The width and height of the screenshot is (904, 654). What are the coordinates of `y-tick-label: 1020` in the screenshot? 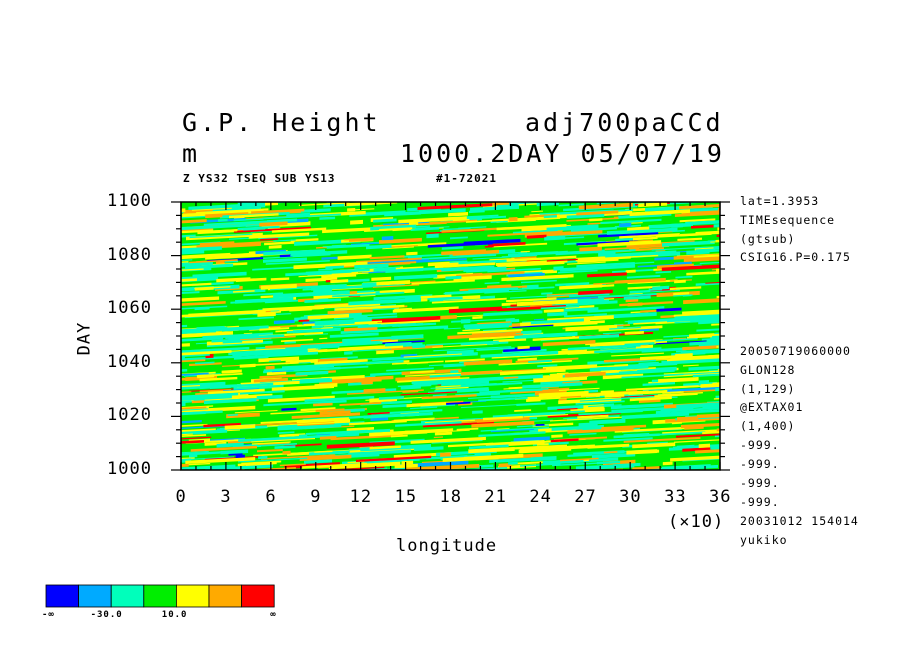 It's located at (129, 415).